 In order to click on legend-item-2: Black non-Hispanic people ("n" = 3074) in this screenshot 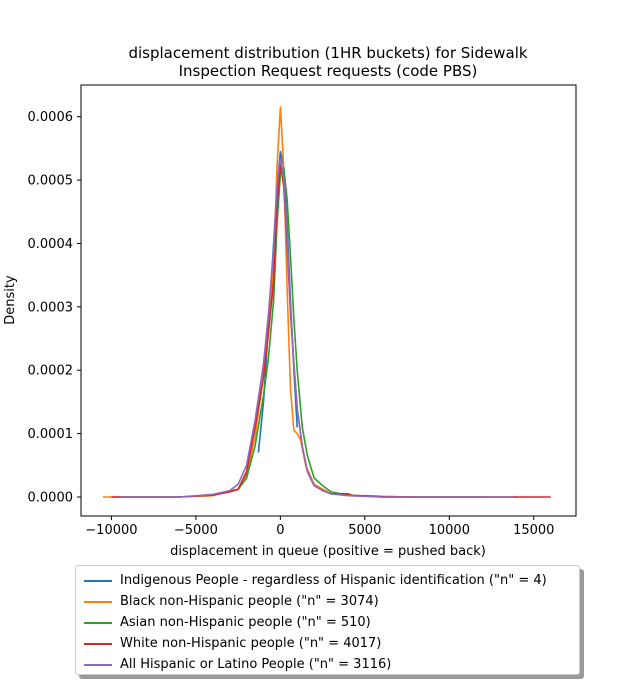, I will do `click(331, 601)`.